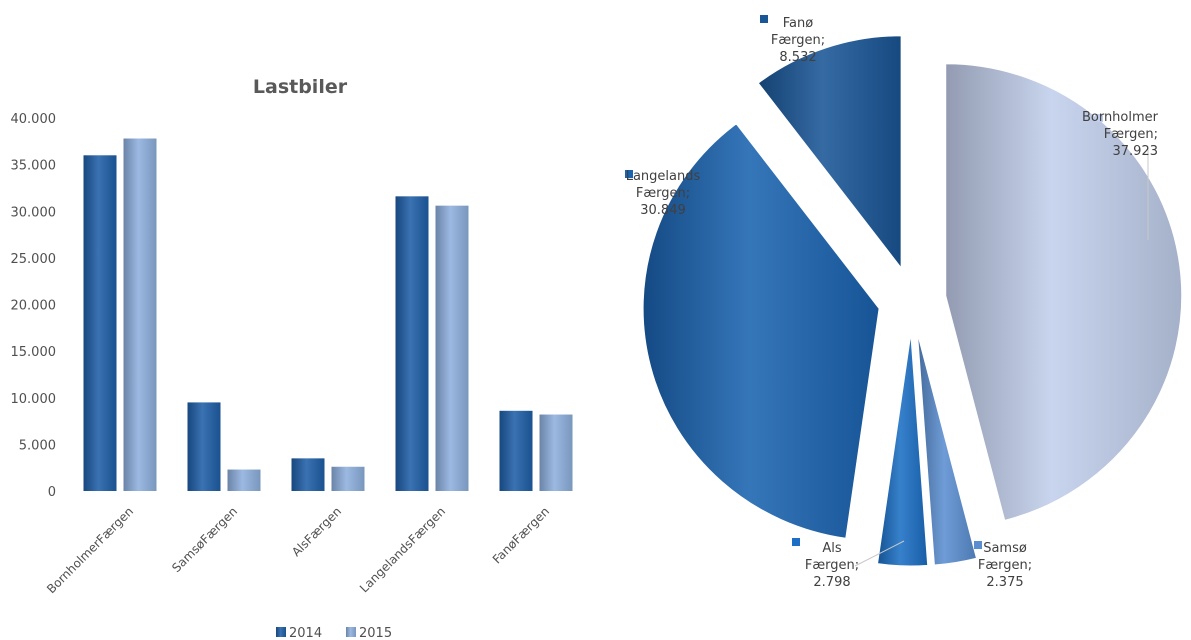 Image resolution: width=1191 pixels, height=640 pixels. What do you see at coordinates (305, 633) in the screenshot?
I see `legend-label: 2014` at bounding box center [305, 633].